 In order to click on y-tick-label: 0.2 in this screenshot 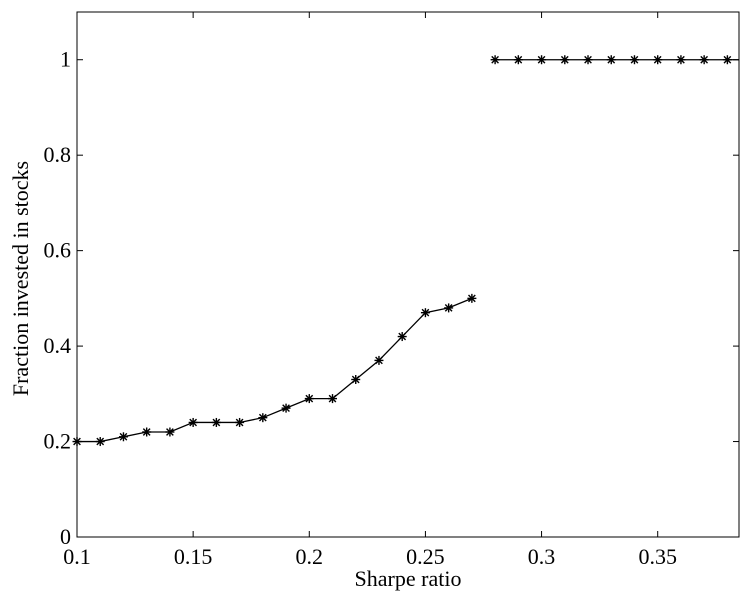, I will do `click(58, 441)`.